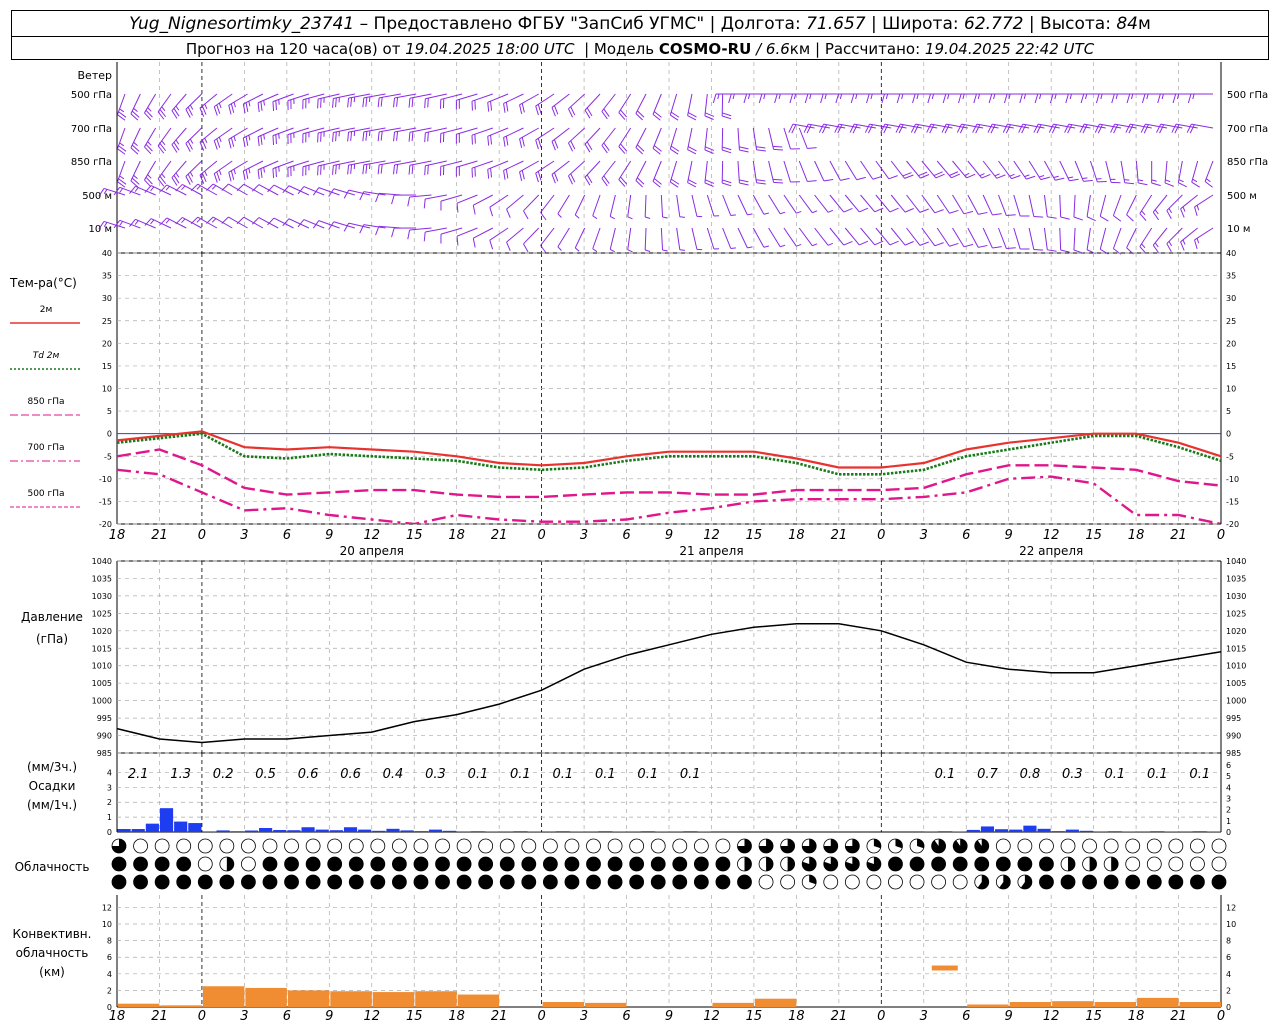 The image size is (1280, 1024). What do you see at coordinates (1228, 941) in the screenshot?
I see `conv-tick-right: 8` at bounding box center [1228, 941].